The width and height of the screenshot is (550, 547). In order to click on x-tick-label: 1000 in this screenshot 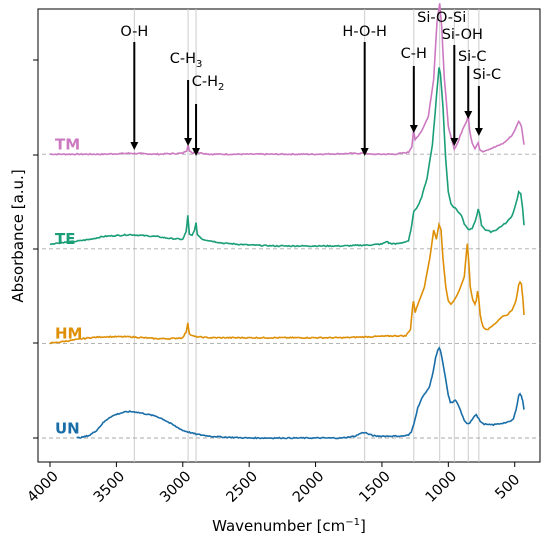, I will do `click(441, 486)`.